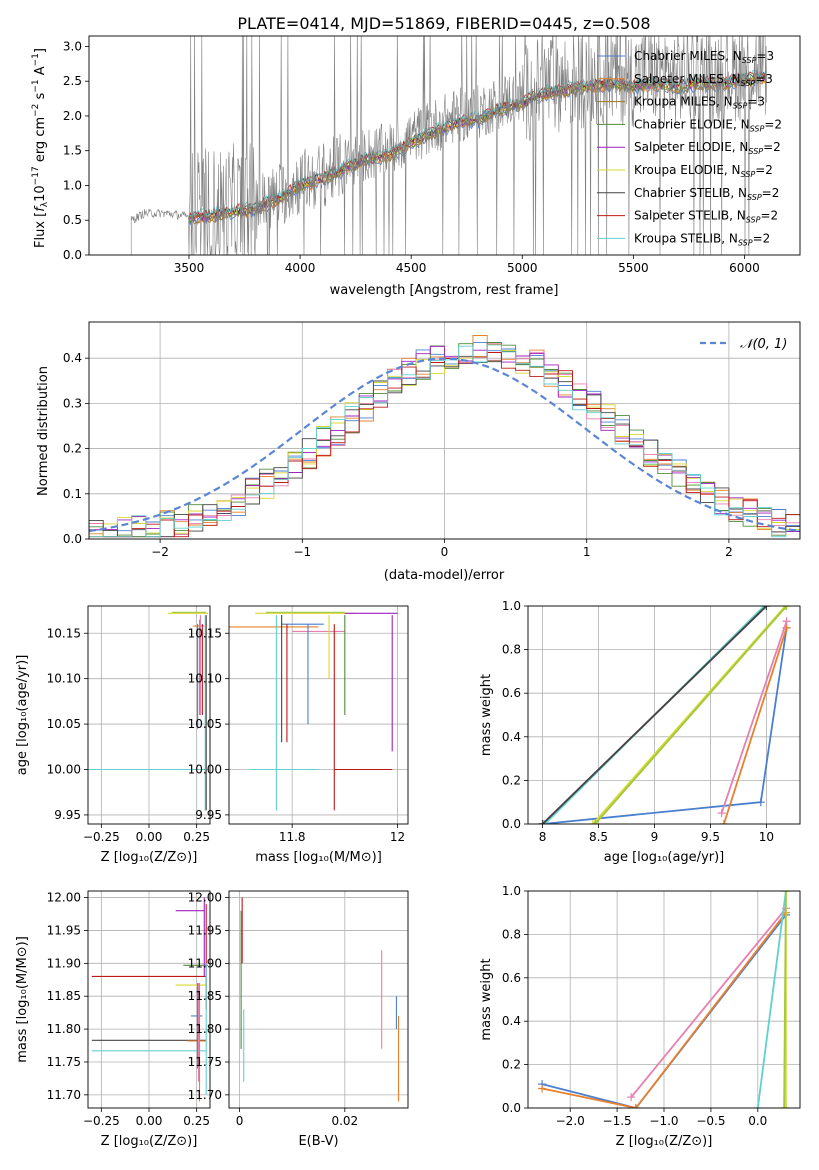 Image resolution: width=819 pixels, height=1170 pixels. I want to click on weight-vs-age-ylabel: mass weight, so click(486, 715).